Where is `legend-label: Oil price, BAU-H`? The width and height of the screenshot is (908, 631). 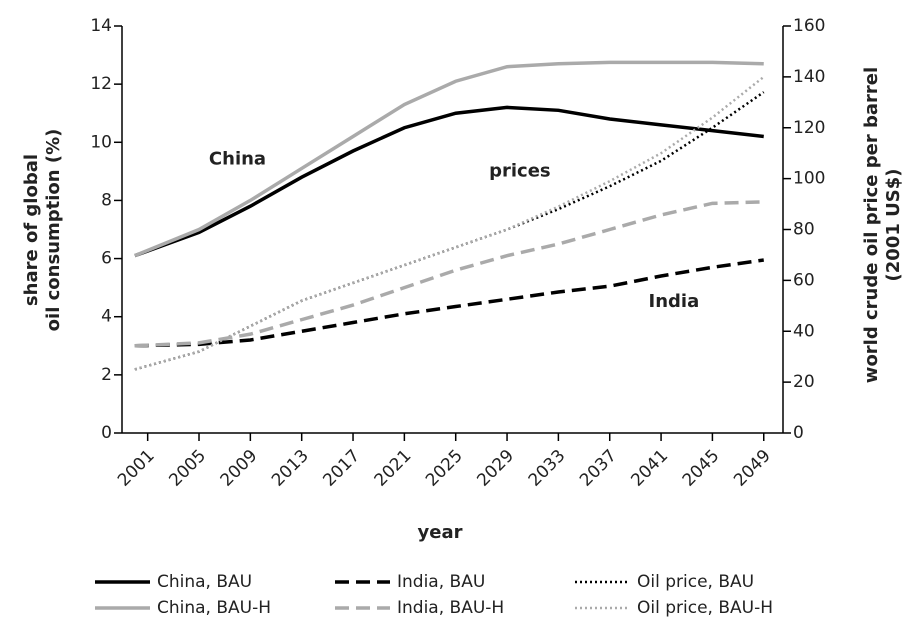
legend-label: Oil price, BAU-H is located at coordinates (705, 608).